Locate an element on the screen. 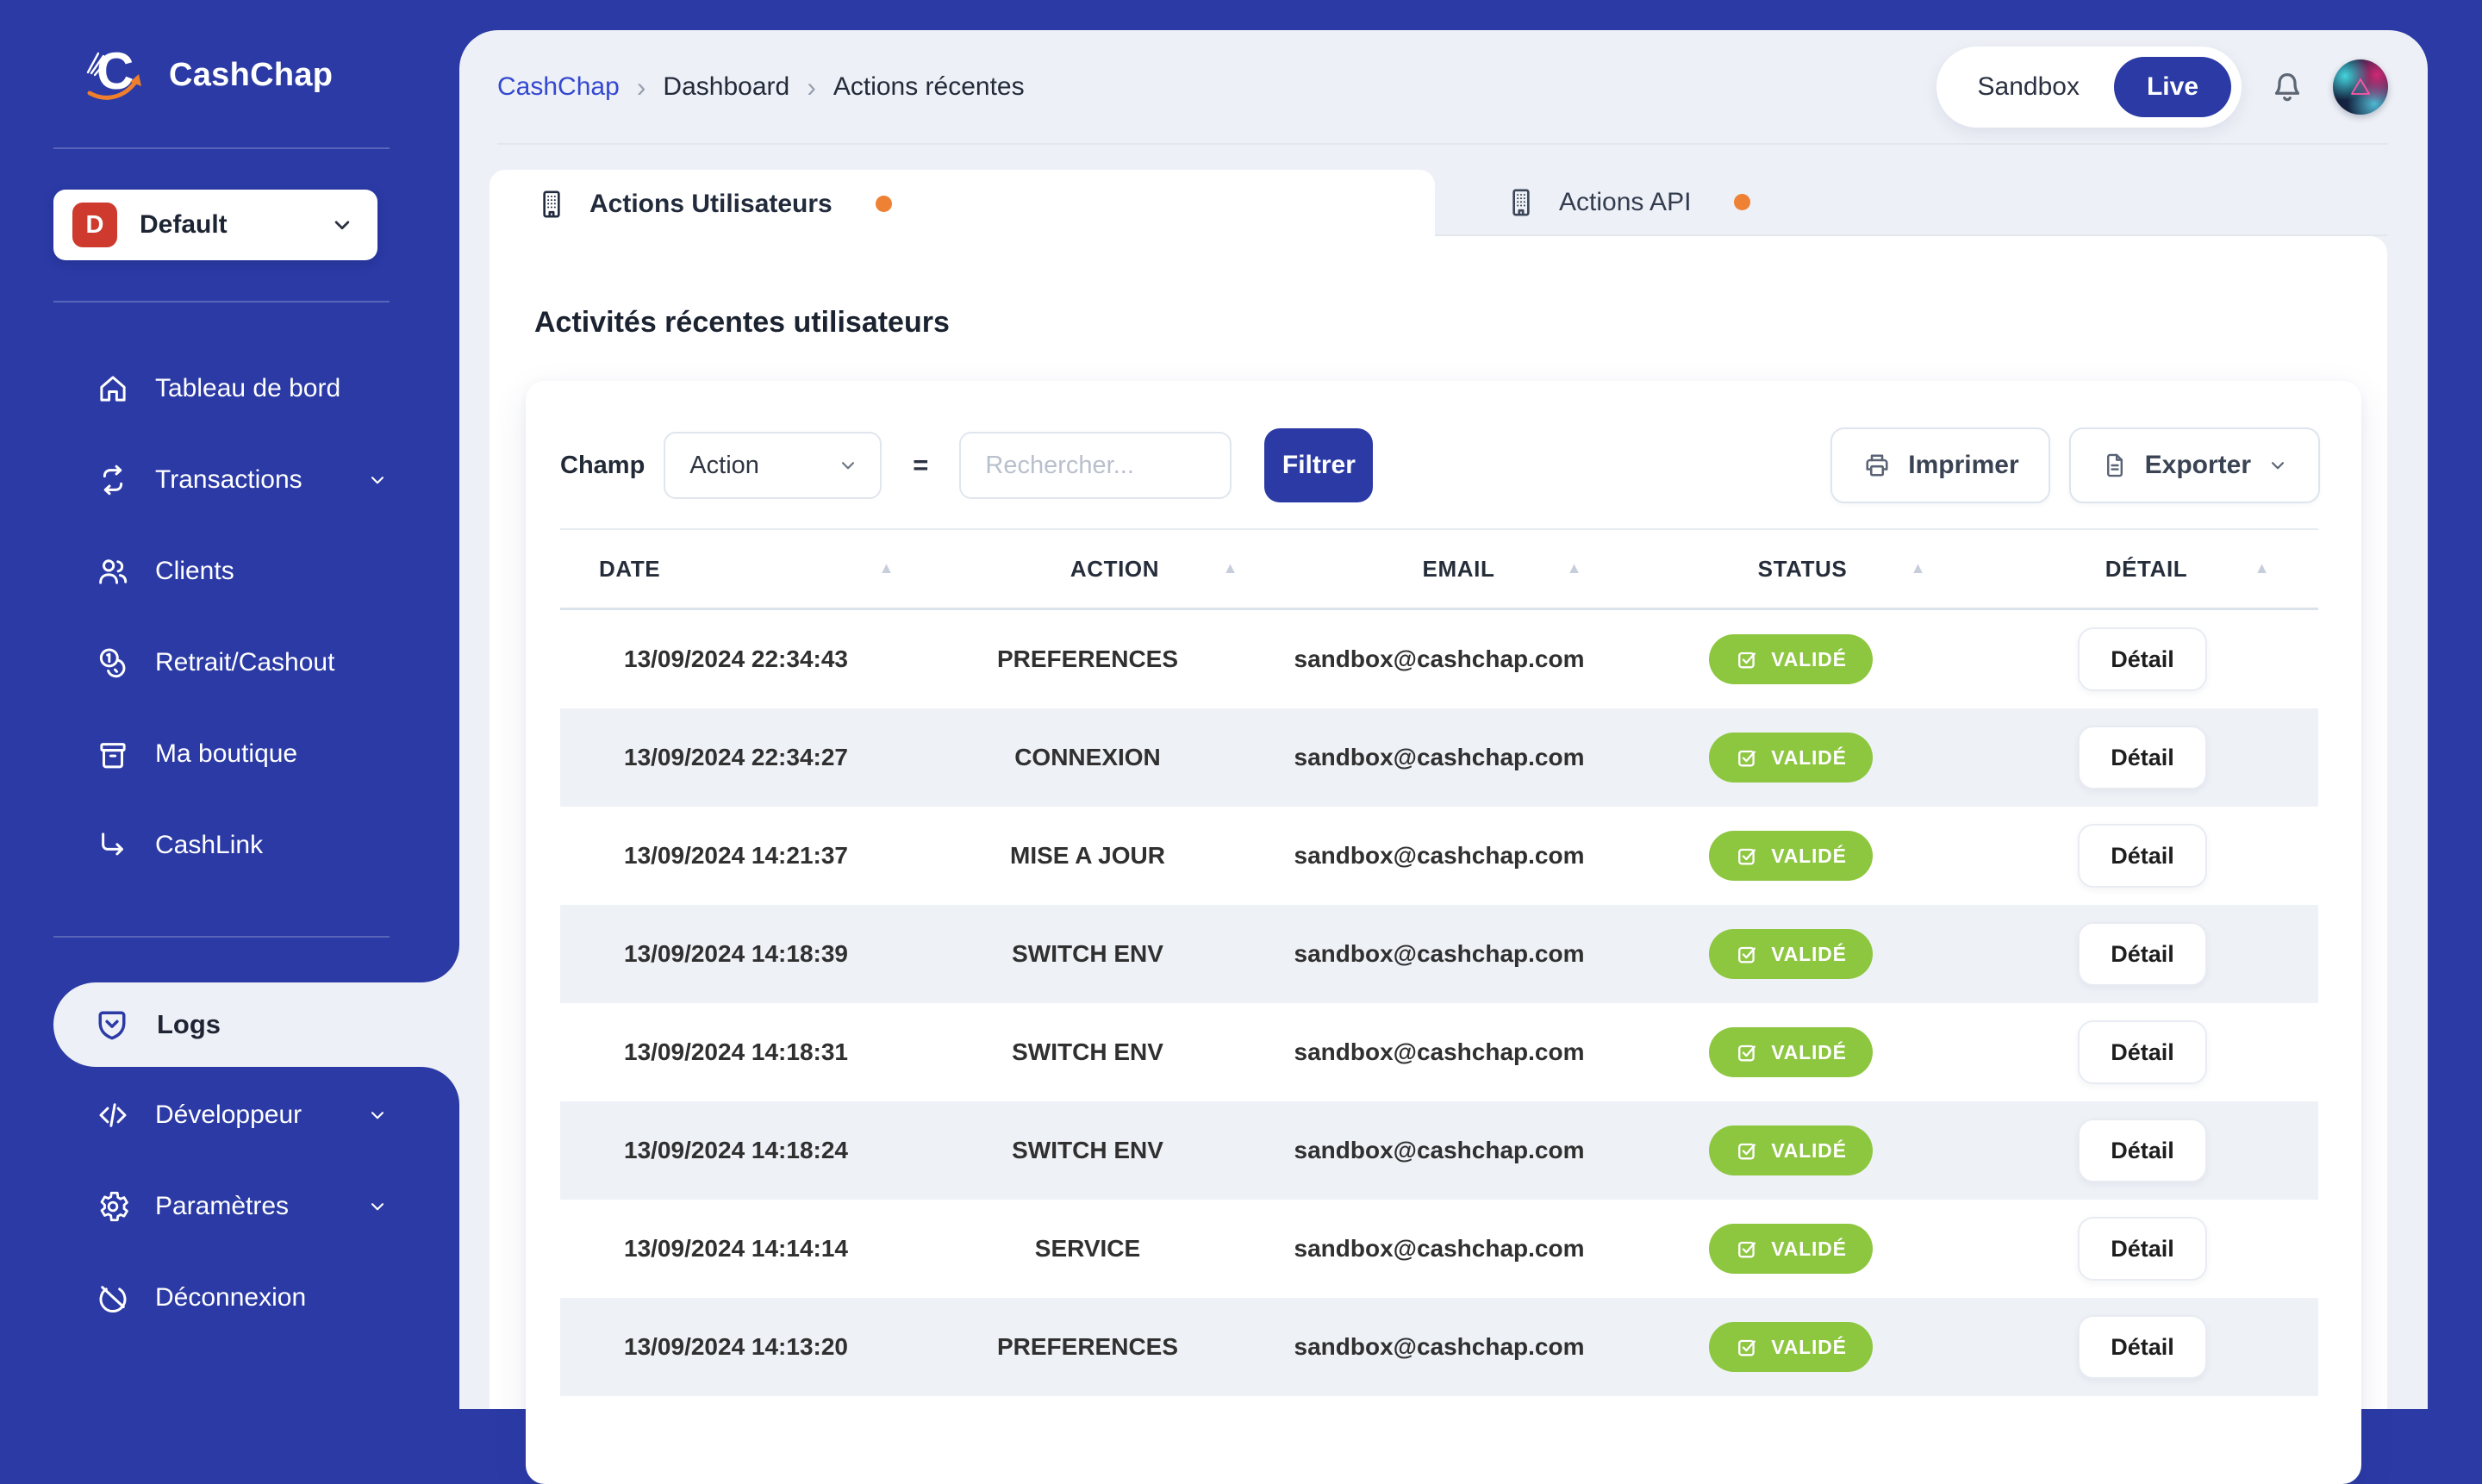 Image resolution: width=2482 pixels, height=1484 pixels. select-value: Action is located at coordinates (724, 465).